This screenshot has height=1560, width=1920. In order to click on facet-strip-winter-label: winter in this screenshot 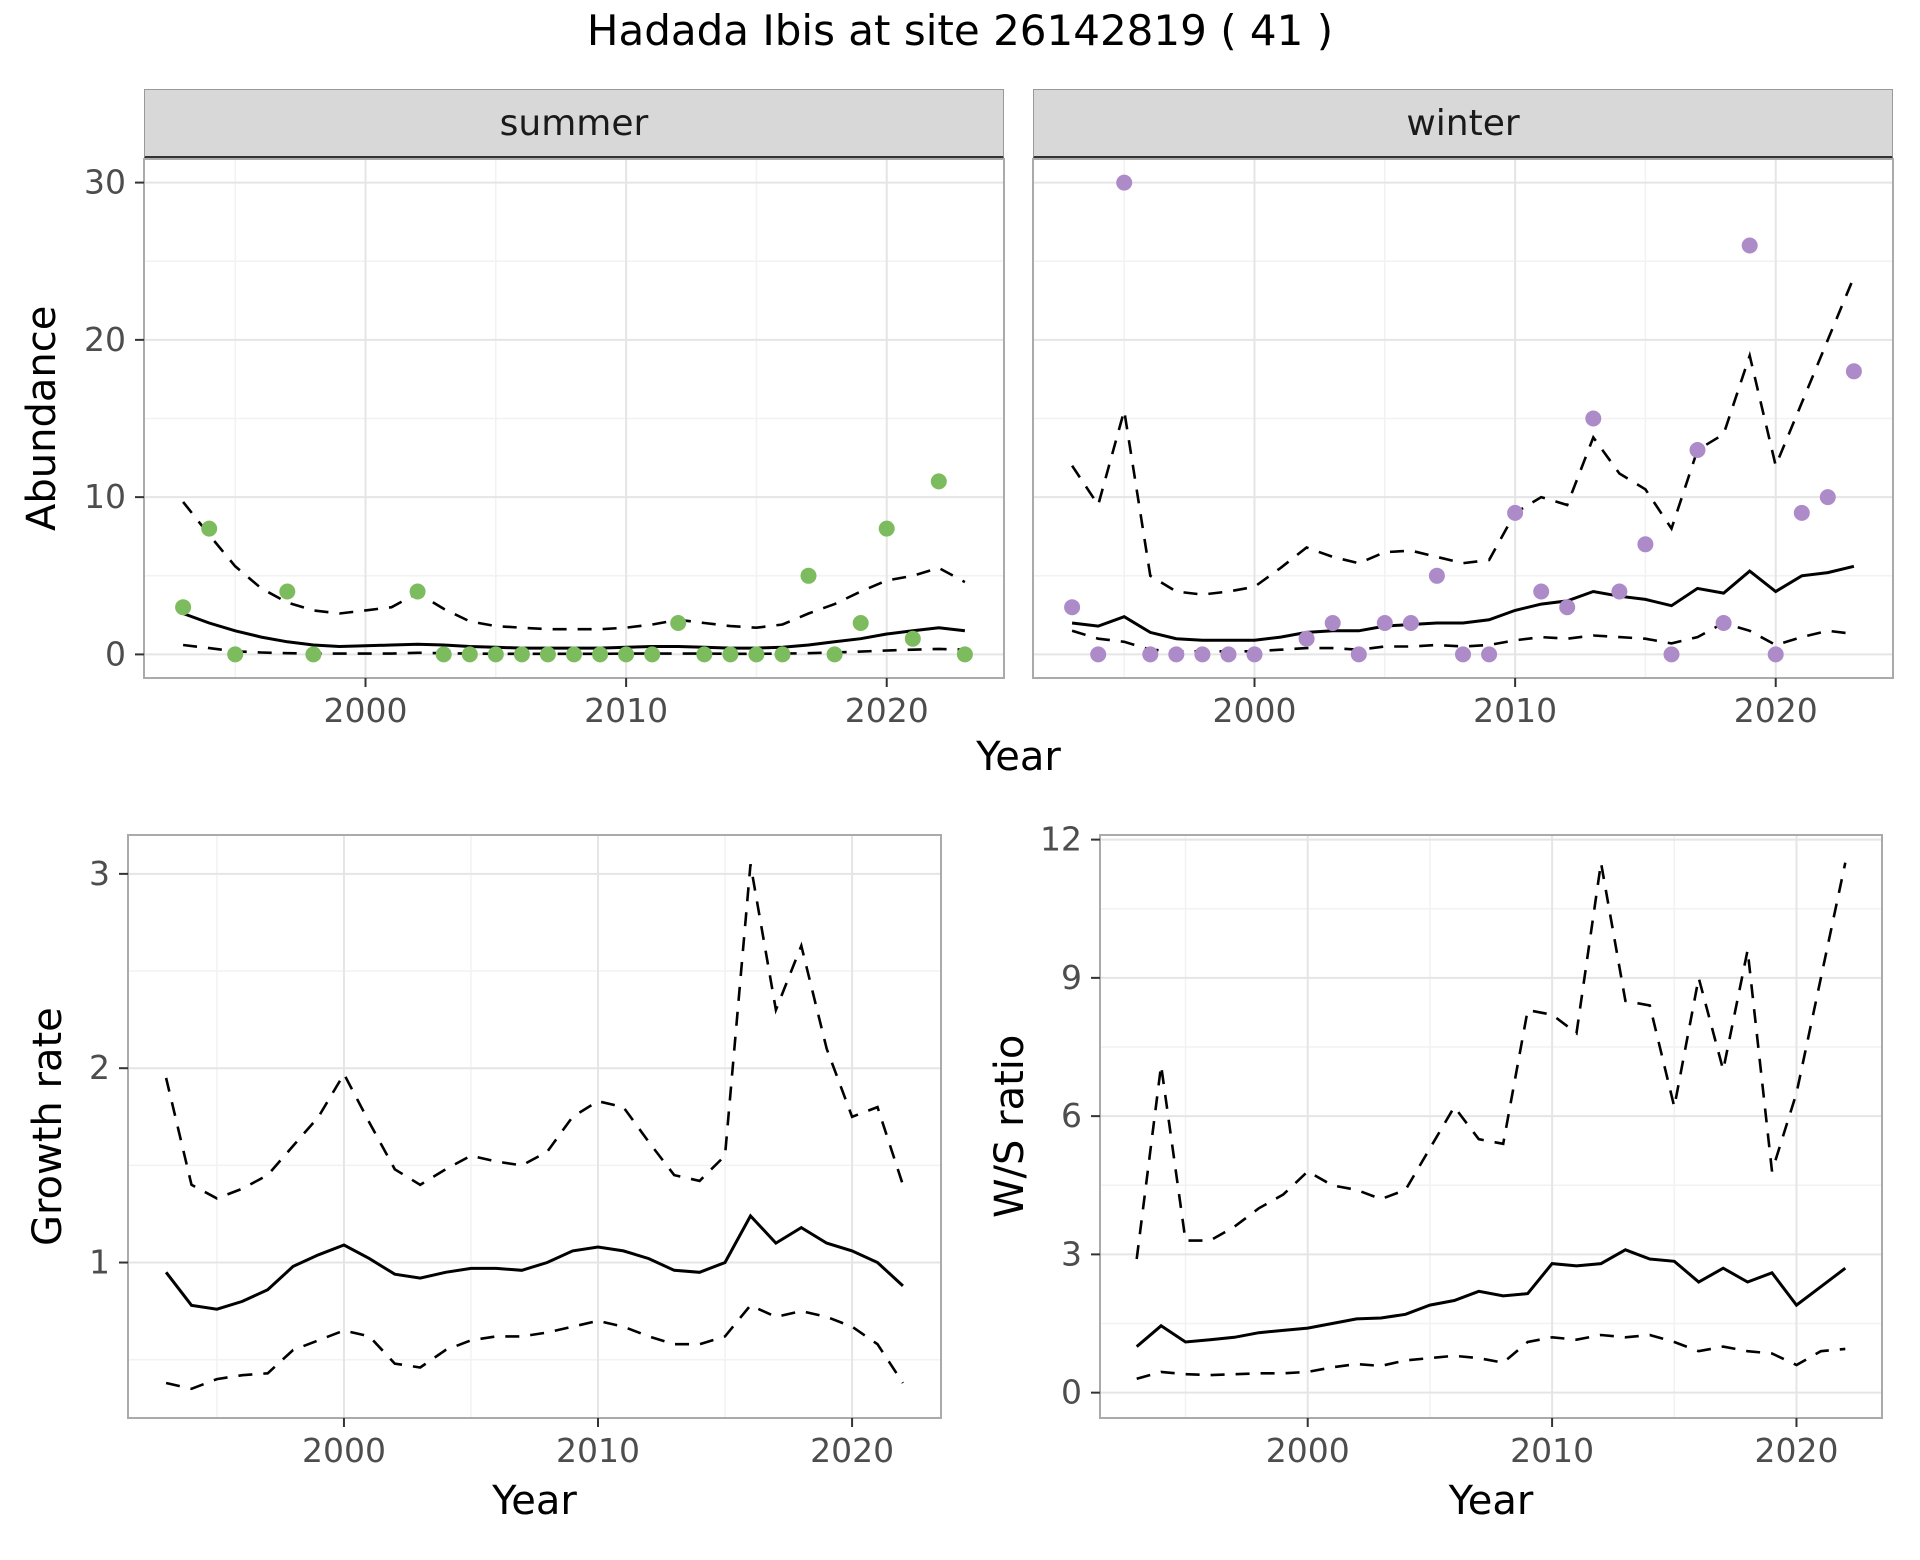, I will do `click(1463, 123)`.